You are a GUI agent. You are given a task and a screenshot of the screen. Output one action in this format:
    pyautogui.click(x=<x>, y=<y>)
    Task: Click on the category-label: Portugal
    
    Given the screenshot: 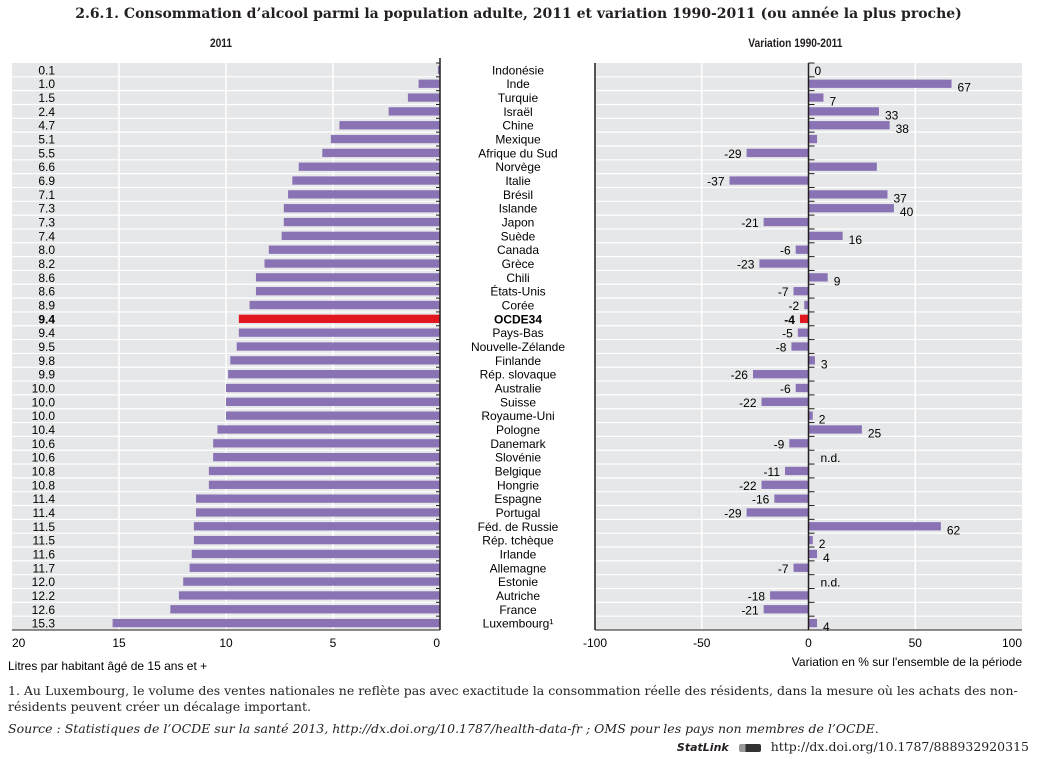 What is the action you would take?
    pyautogui.click(x=518, y=513)
    